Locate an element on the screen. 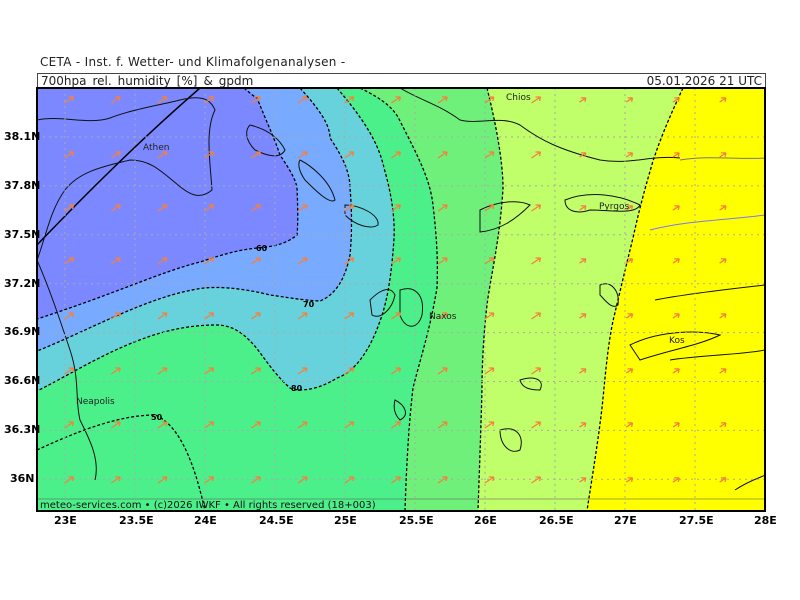 Image resolution: width=800 pixels, height=600 pixels. place-naxos: Naxos is located at coordinates (443, 317).